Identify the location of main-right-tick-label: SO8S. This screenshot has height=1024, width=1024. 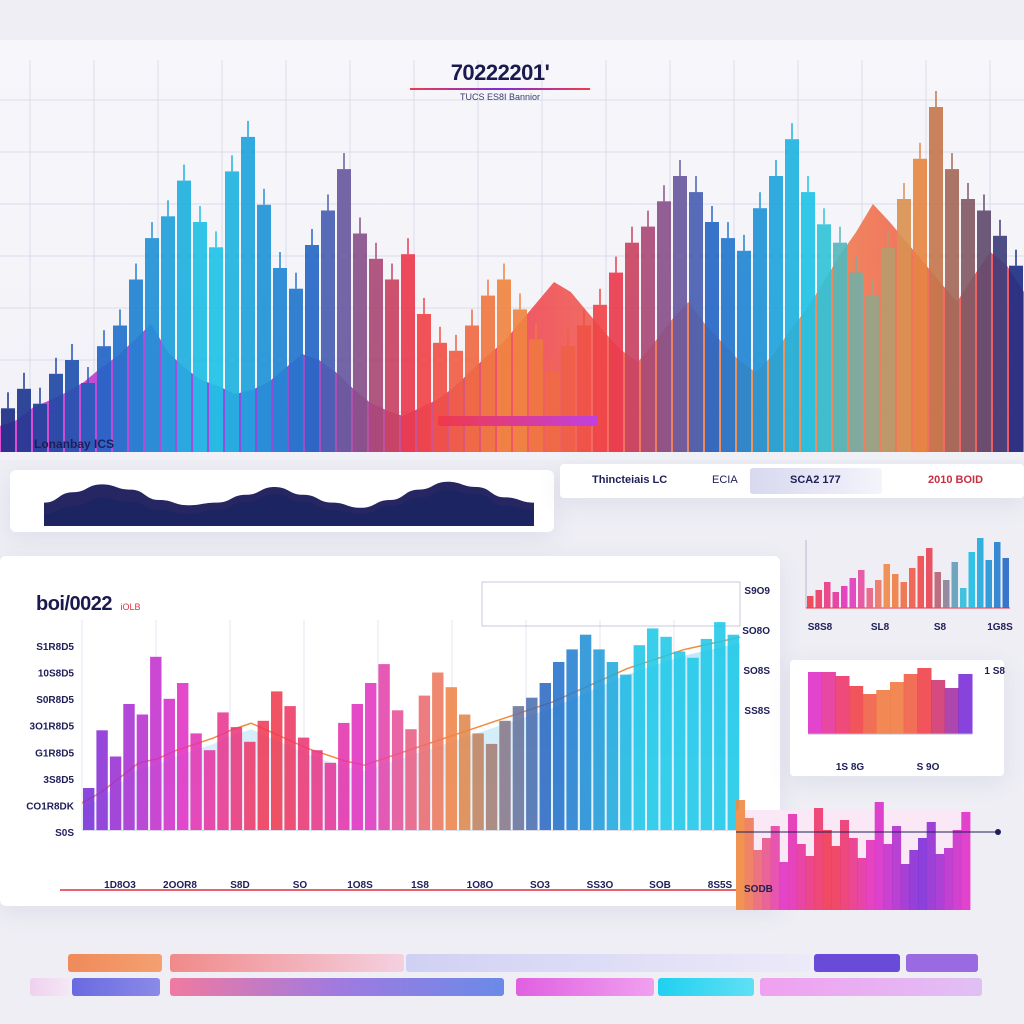
(756, 671).